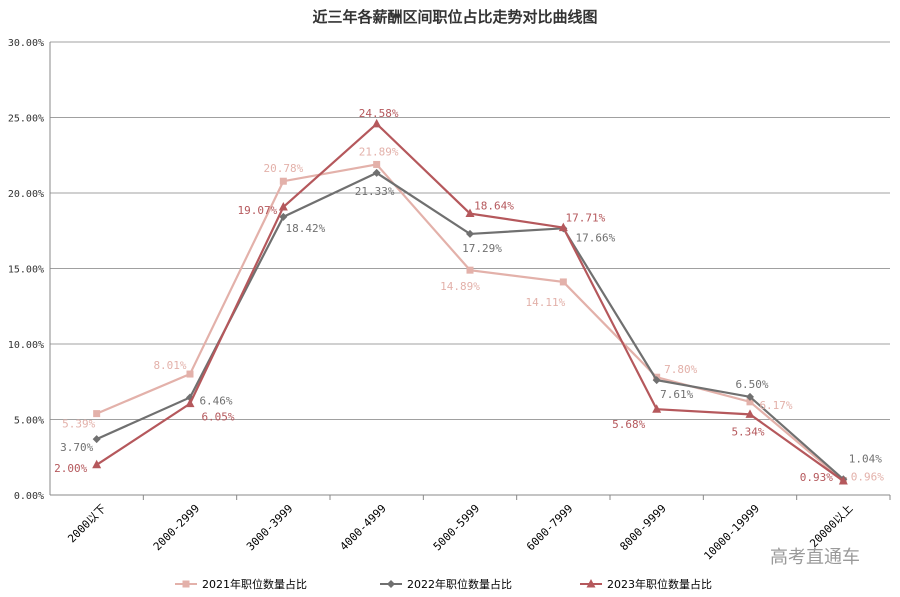  Describe the element at coordinates (26, 345) in the screenshot. I see `y-tick-label: 10.00%` at that location.